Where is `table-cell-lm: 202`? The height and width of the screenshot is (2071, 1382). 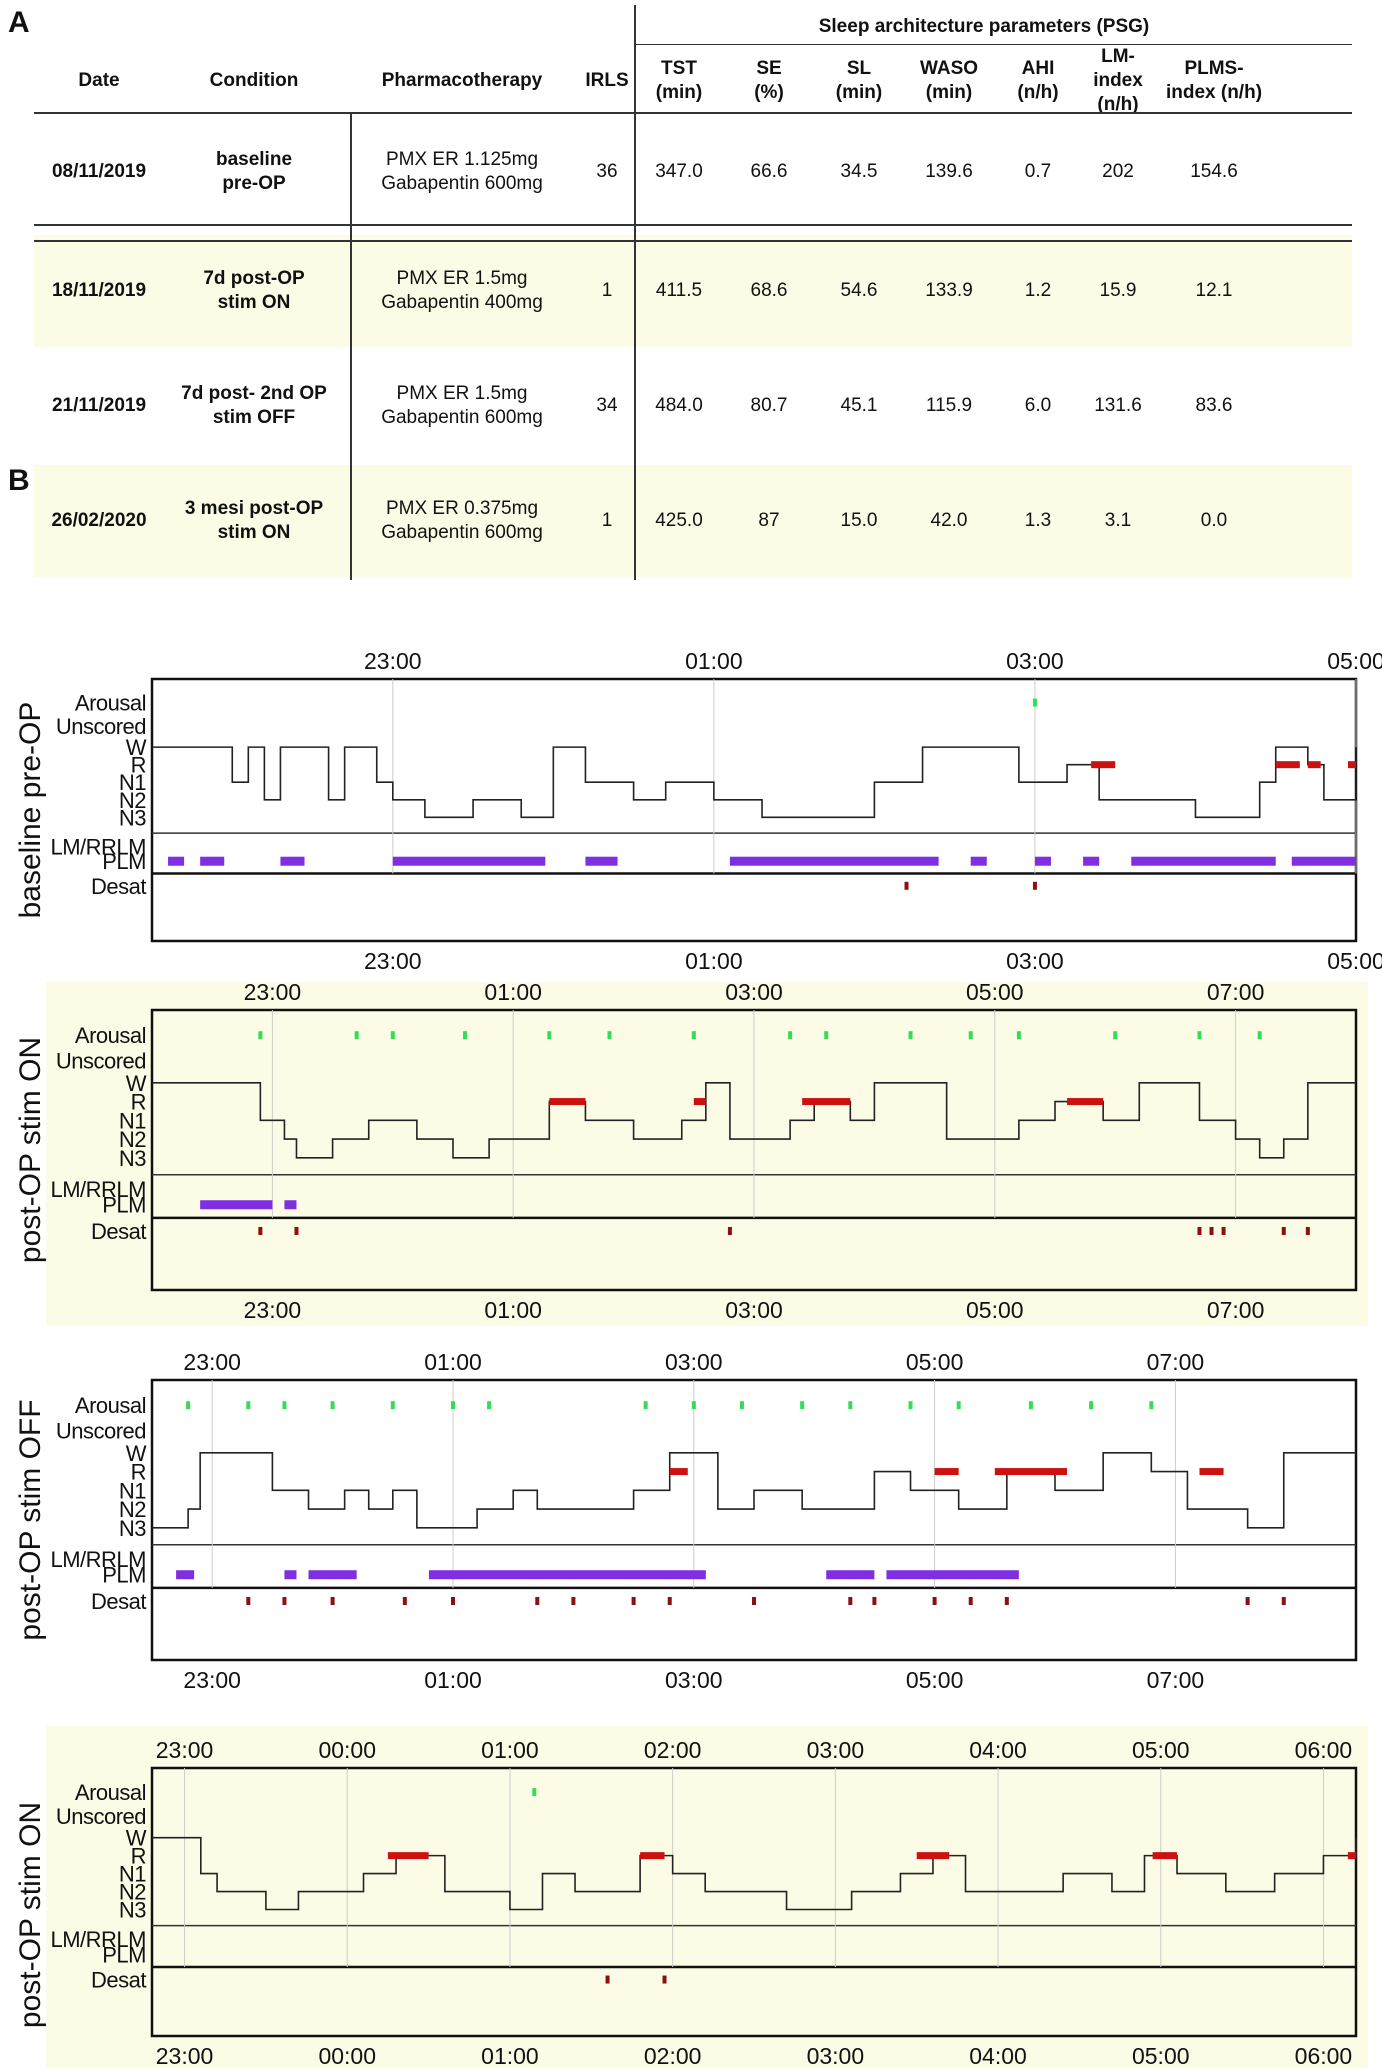
table-cell-lm: 202 is located at coordinates (1118, 171).